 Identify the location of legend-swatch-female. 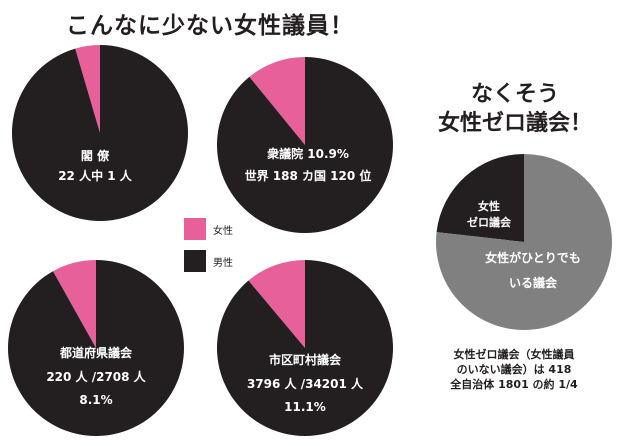
(195, 229).